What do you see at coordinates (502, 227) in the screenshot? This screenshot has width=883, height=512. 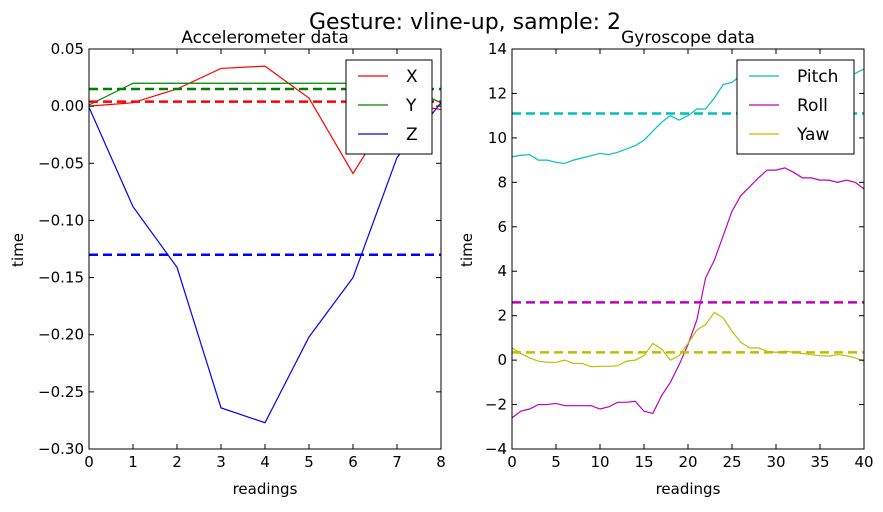 I see `y-tick-label: 6` at bounding box center [502, 227].